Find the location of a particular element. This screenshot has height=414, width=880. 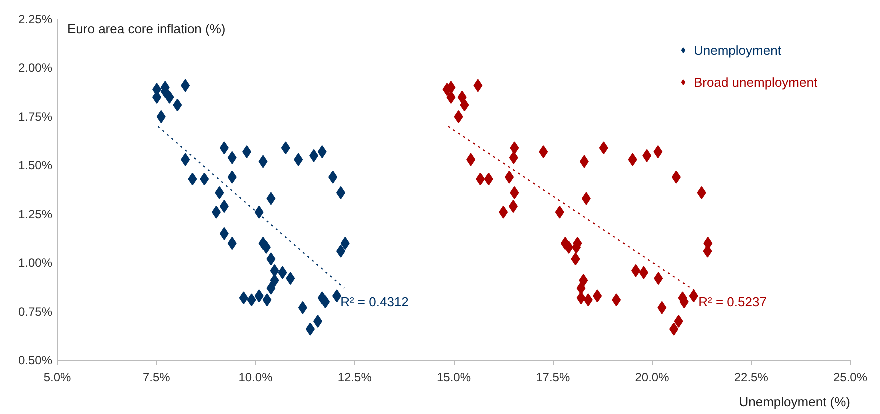

x-tick-label: 10.0% is located at coordinates (256, 377).